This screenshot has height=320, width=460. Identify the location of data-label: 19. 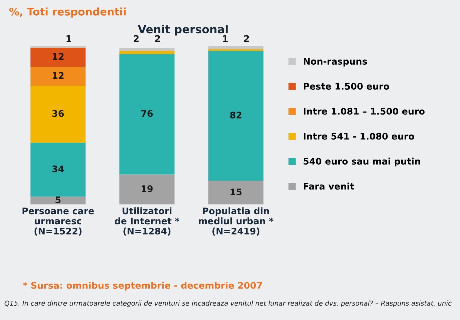
(147, 189).